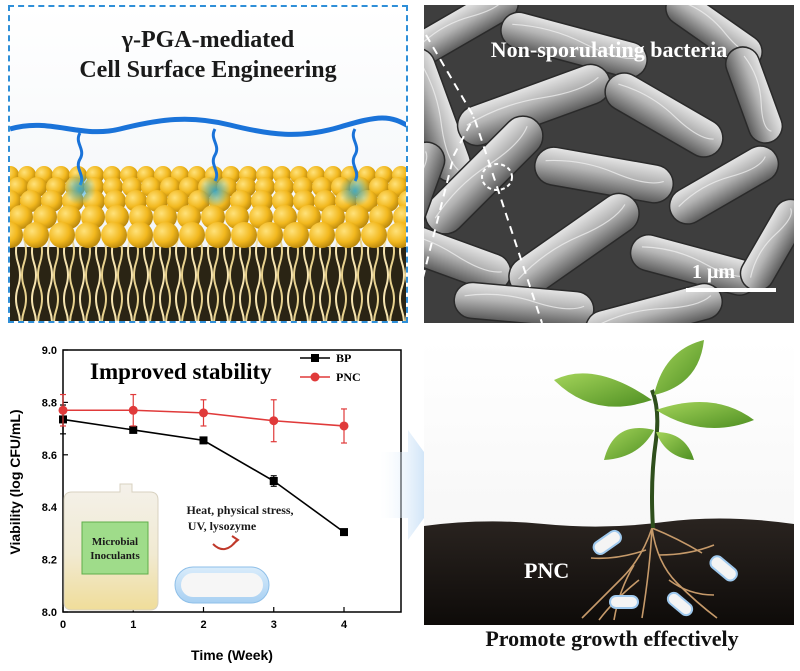 The height and width of the screenshot is (671, 800). What do you see at coordinates (115, 542) in the screenshot?
I see `bottle-label-1: Microbial` at bounding box center [115, 542].